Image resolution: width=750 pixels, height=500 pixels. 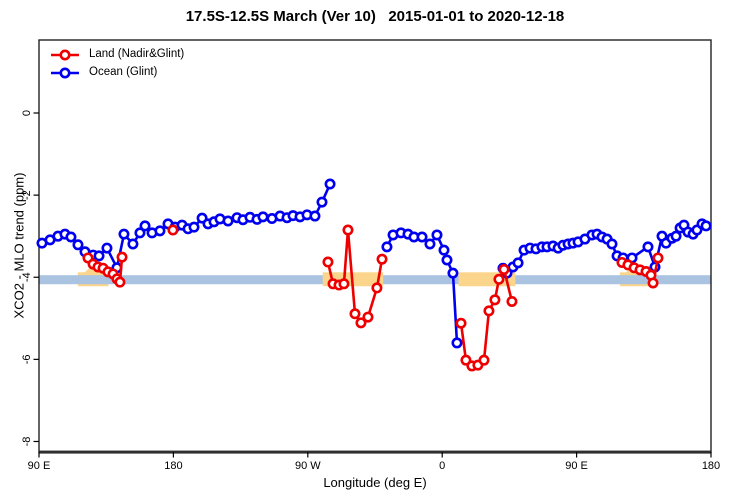 What do you see at coordinates (308, 466) in the screenshot?
I see `x-tick-label: 90 W` at bounding box center [308, 466].